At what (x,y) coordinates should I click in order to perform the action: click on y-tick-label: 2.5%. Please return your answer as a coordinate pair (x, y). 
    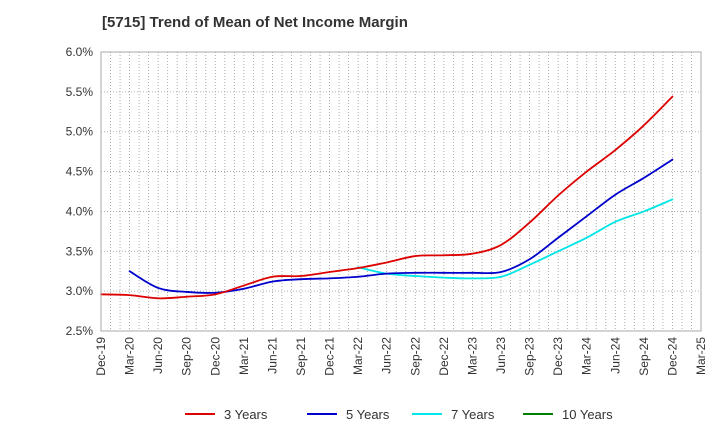
    Looking at the image, I should click on (80, 331).